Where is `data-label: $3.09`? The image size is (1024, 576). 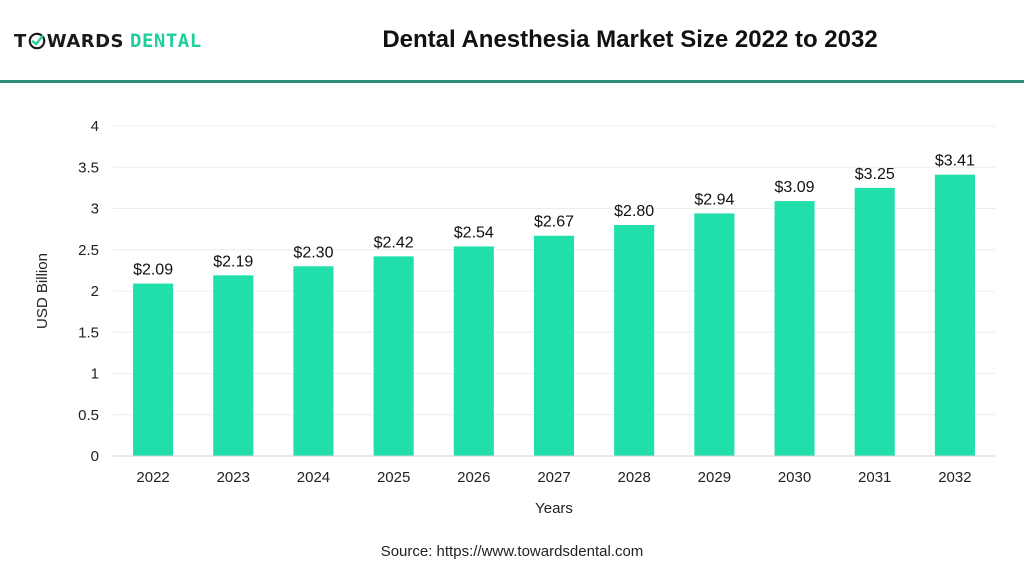
data-label: $3.09 is located at coordinates (795, 187).